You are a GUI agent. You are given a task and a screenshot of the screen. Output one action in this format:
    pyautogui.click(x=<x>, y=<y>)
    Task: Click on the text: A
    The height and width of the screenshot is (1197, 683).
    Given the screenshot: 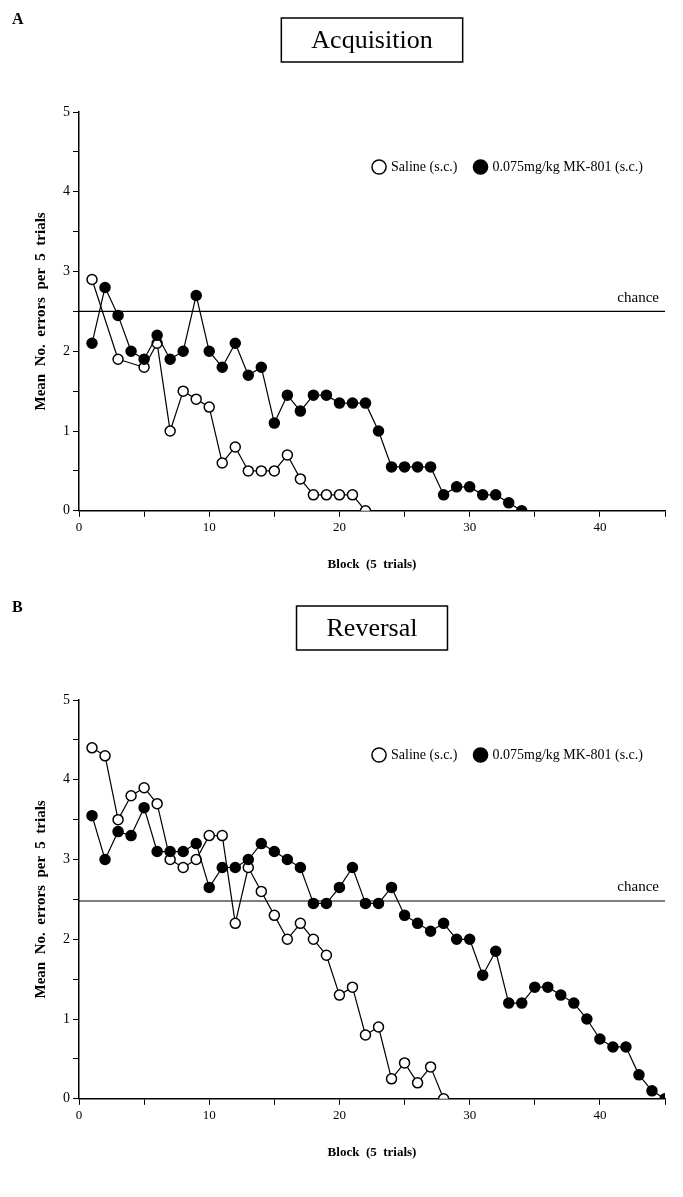 What is the action you would take?
    pyautogui.click(x=18, y=19)
    